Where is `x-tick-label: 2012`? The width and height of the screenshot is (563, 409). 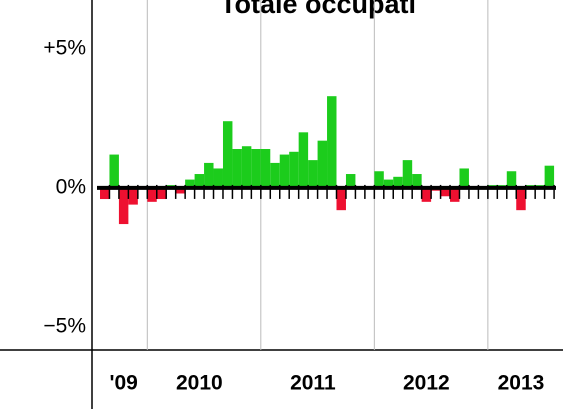
x-tick-label: 2012 is located at coordinates (426, 383).